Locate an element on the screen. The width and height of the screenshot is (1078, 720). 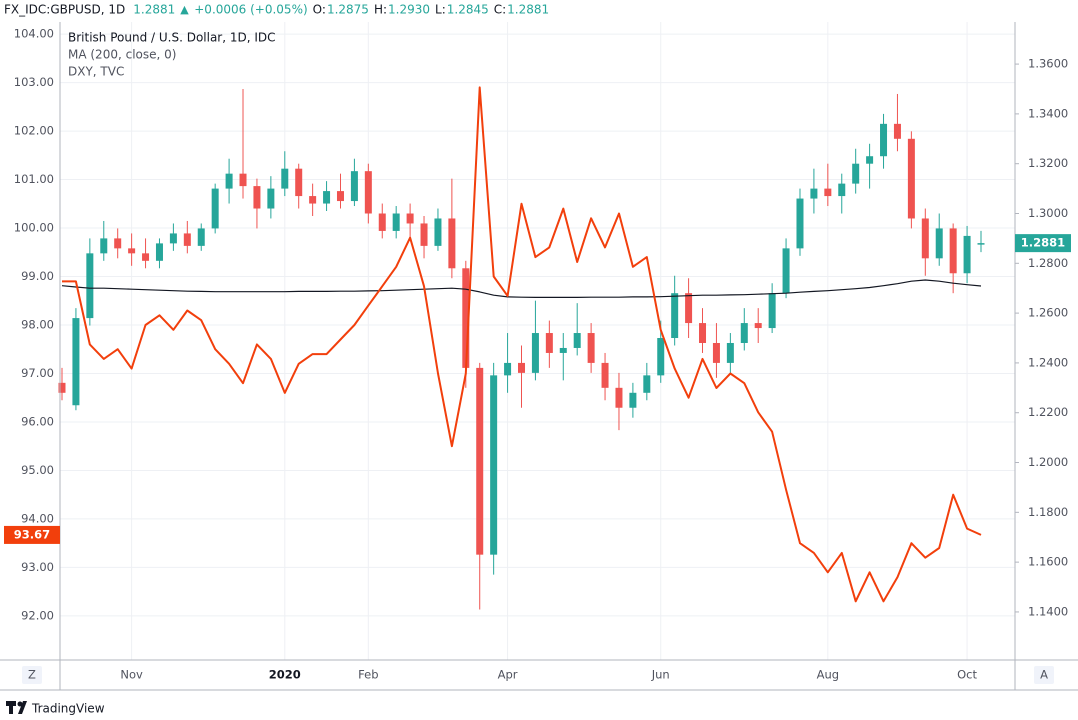
ohlc-key: C: is located at coordinates (500, 10).